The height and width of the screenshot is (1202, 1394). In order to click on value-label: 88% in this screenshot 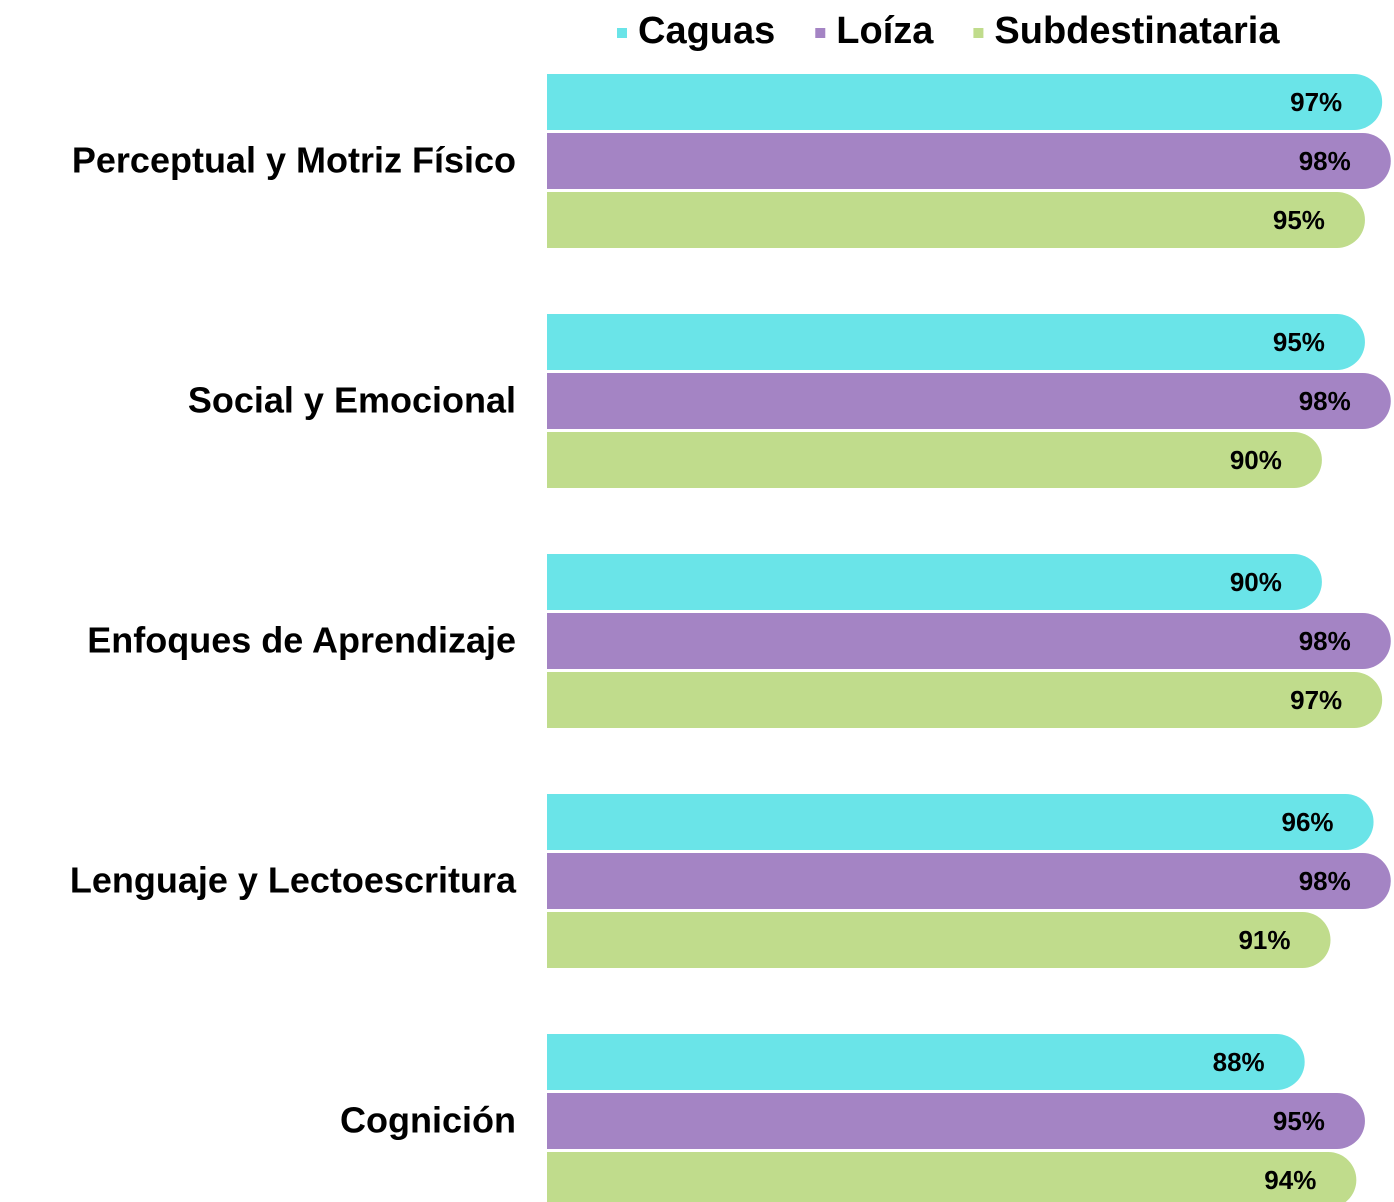, I will do `click(1239, 1062)`.